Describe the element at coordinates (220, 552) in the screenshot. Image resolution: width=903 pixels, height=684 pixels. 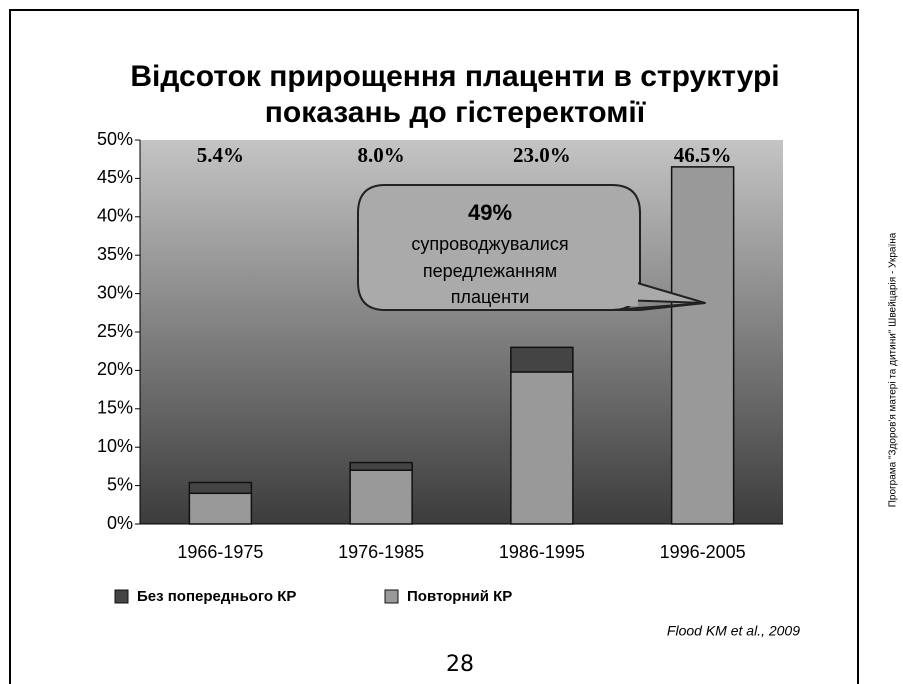
I see `x-tick-label: 1966-1975` at that location.